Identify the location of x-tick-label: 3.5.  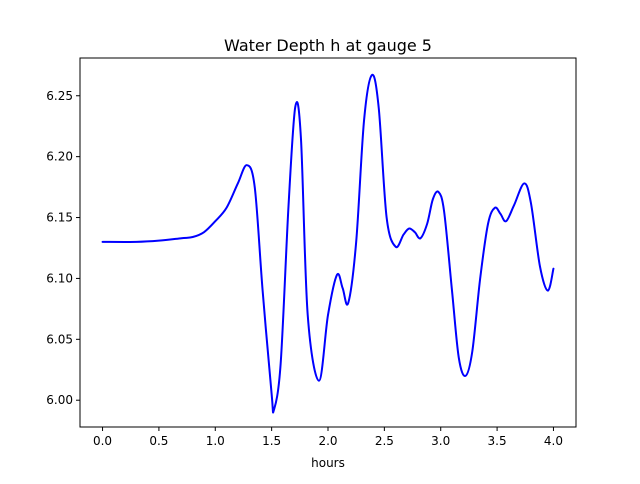
(497, 441).